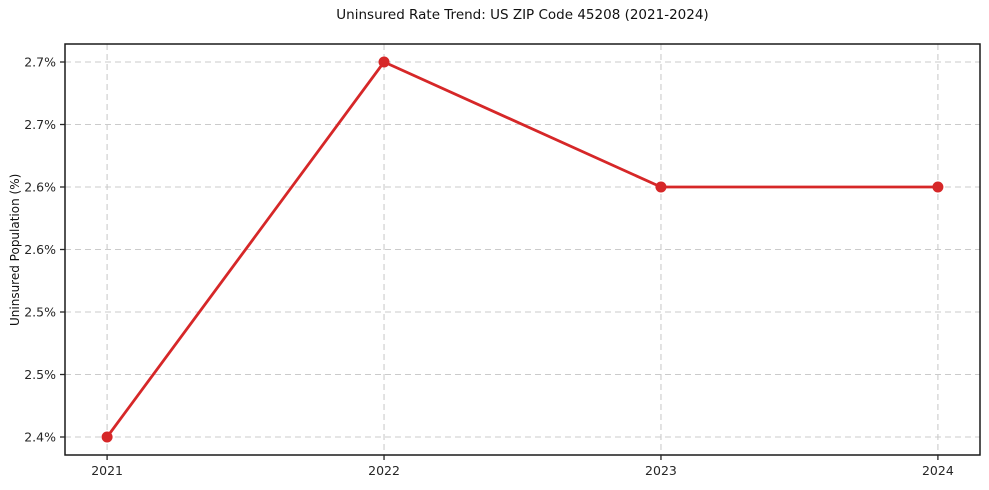  I want to click on x-tick-label: 2023, so click(661, 470).